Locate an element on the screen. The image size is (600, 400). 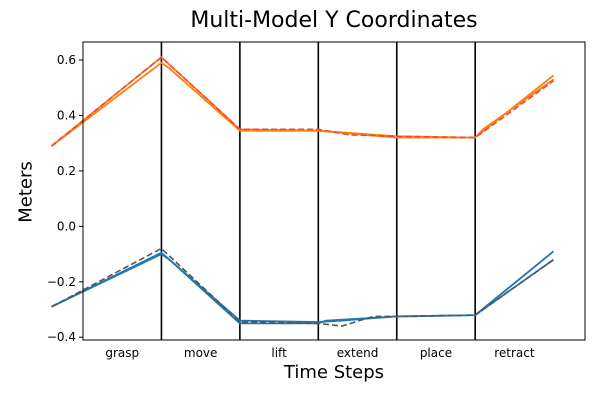
x-tick-label: grasp is located at coordinates (122, 353).